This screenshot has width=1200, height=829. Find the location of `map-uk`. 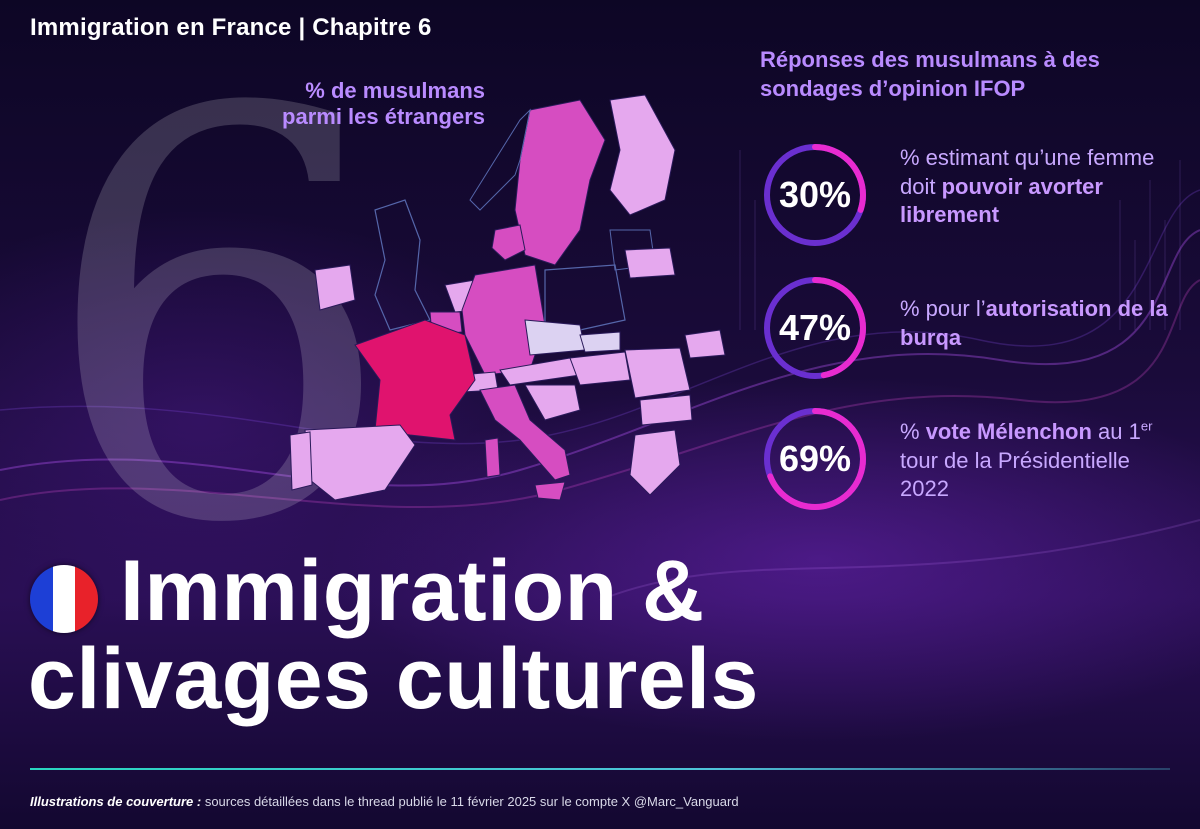

map-uk is located at coordinates (402, 265).